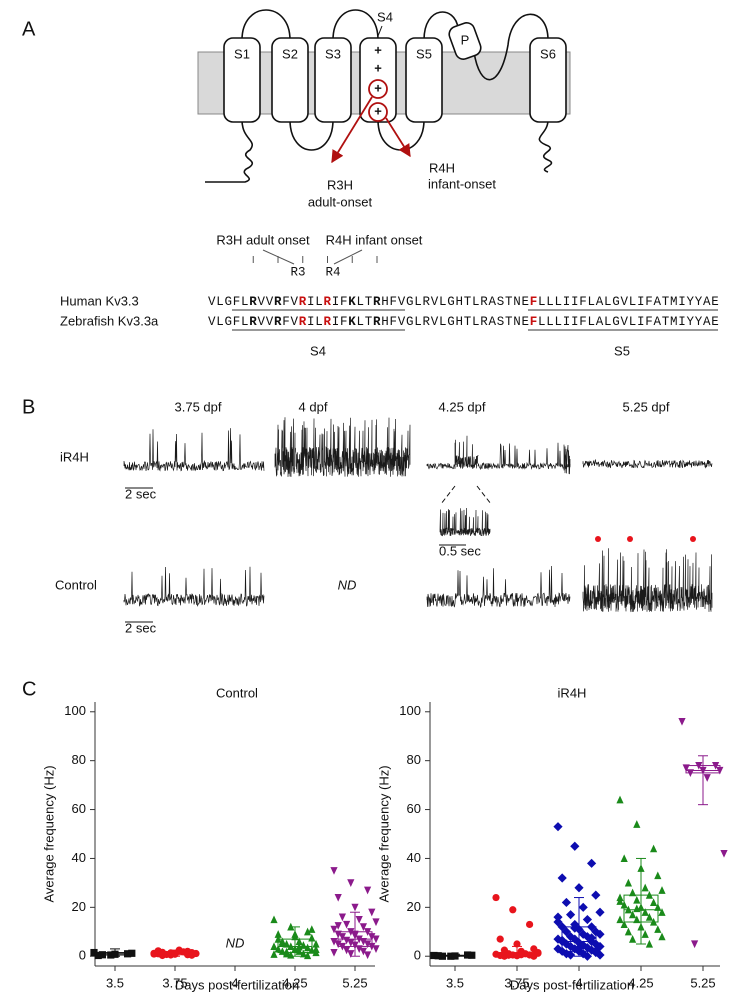 Image resolution: width=750 pixels, height=1000 pixels. Describe the element at coordinates (462, 183) in the screenshot. I see `mutation-label: infant-onset` at that location.